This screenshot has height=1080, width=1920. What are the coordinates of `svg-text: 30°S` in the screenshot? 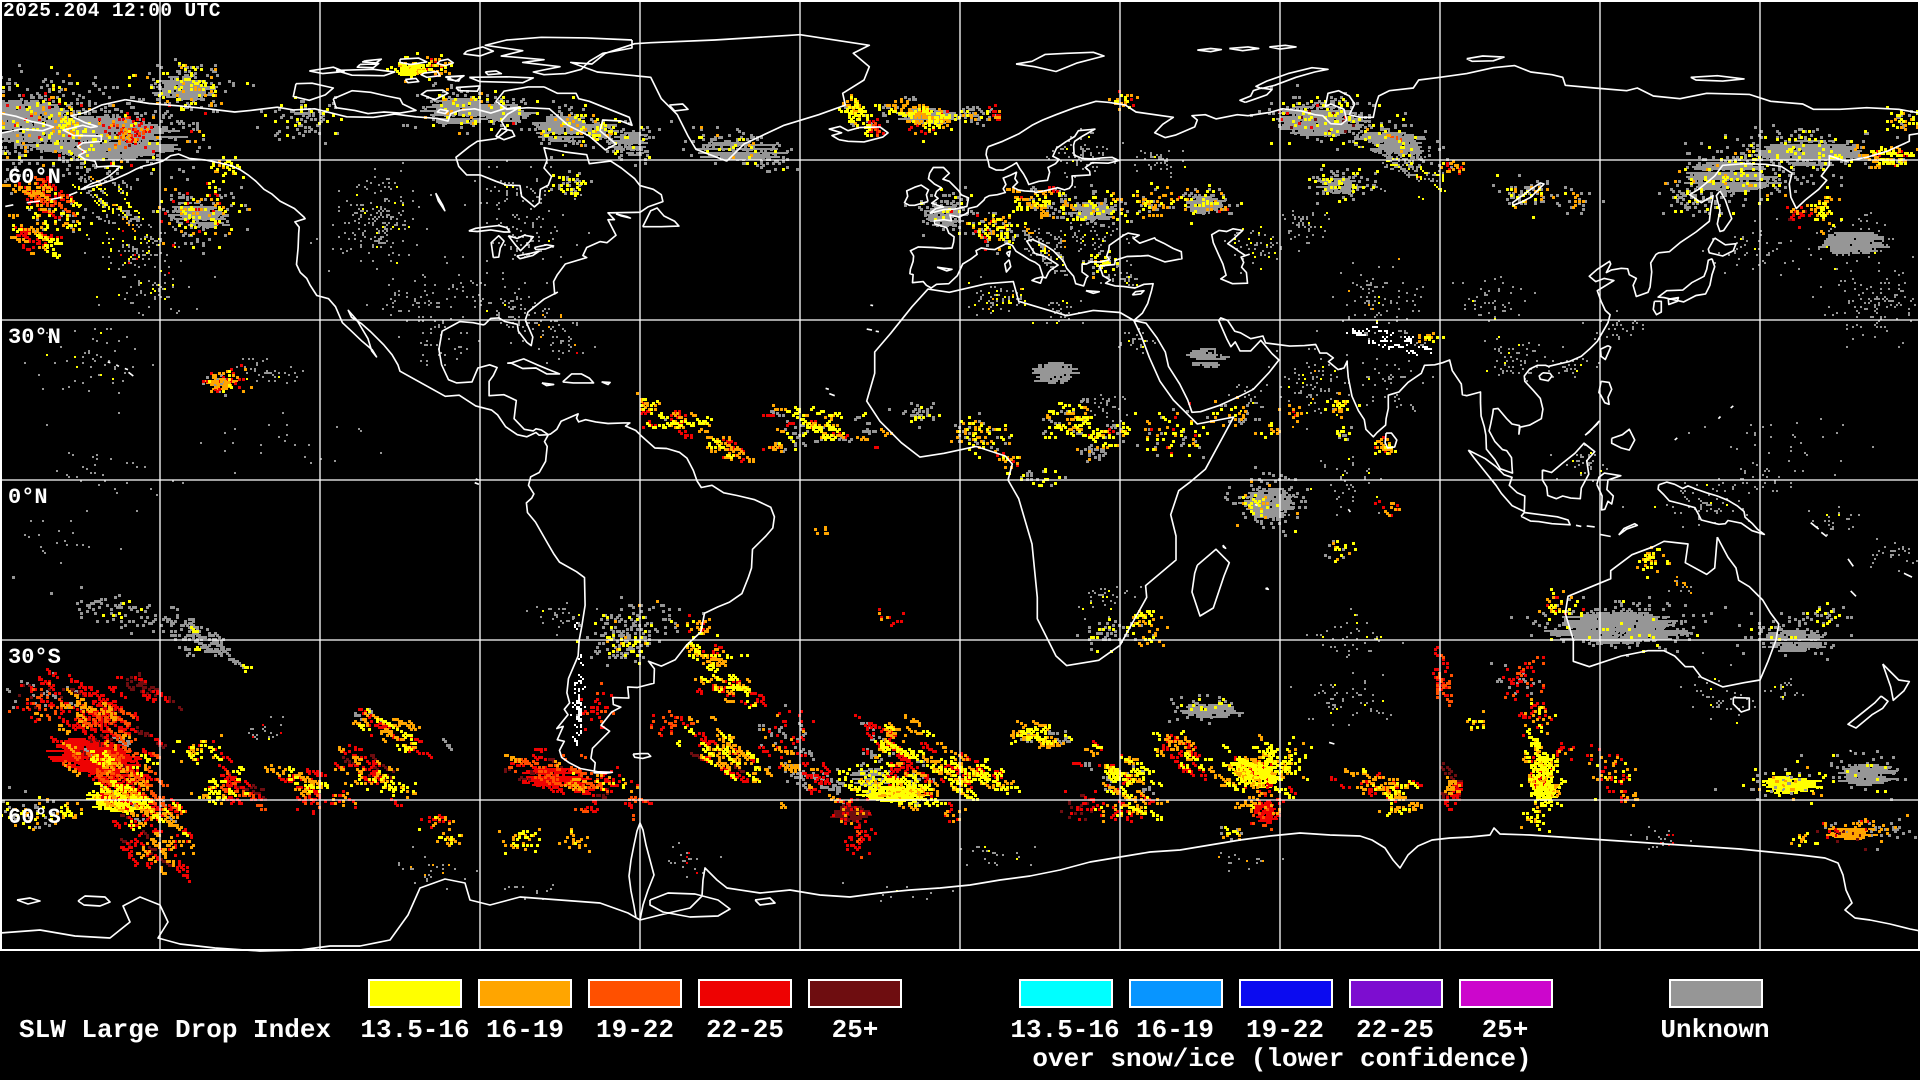 It's located at (34, 657).